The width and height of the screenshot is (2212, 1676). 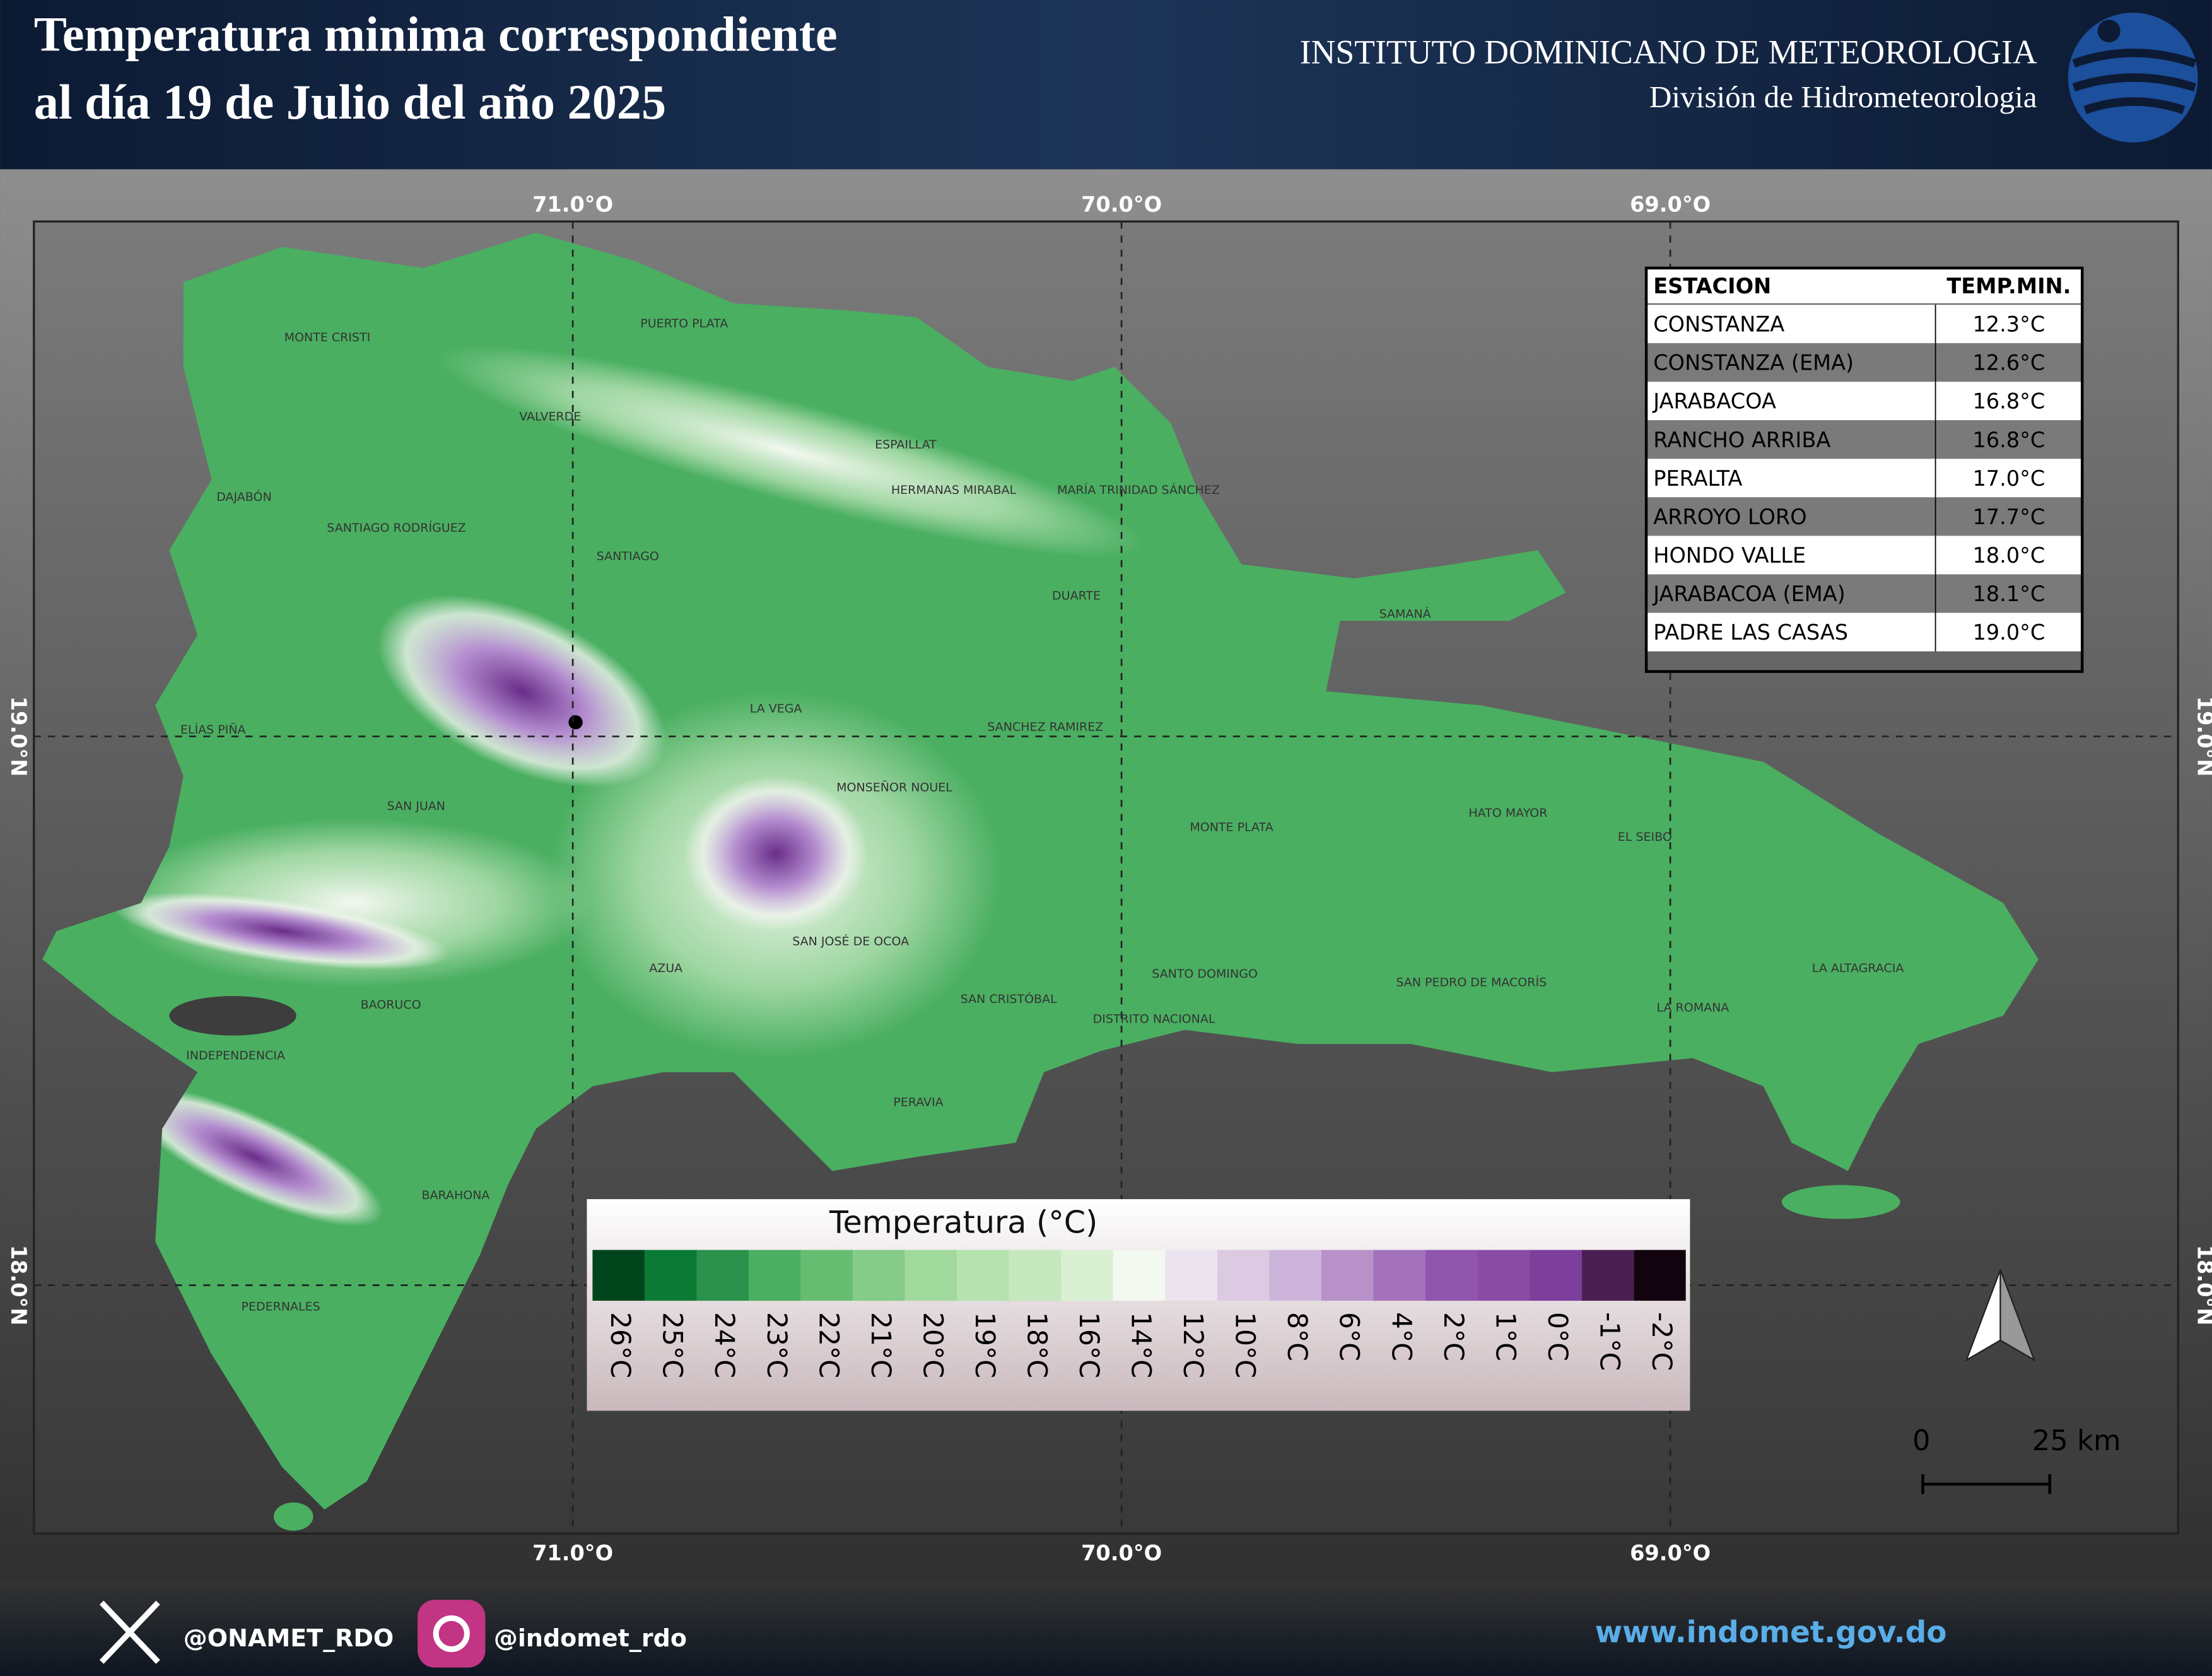 I want to click on legend-title: Temperatura (°C), so click(x=964, y=1222).